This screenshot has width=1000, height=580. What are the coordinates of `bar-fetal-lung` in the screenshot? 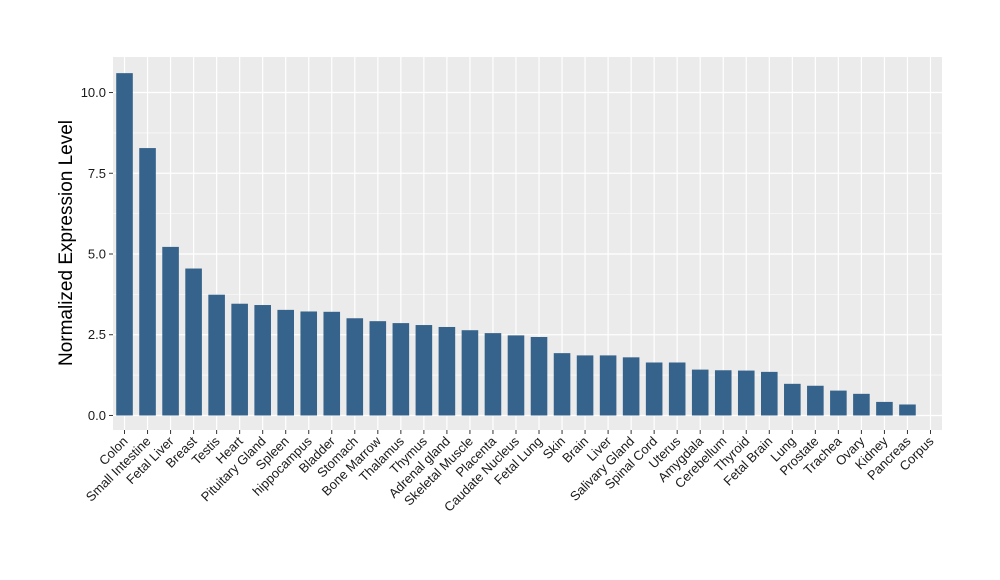 It's located at (539, 376).